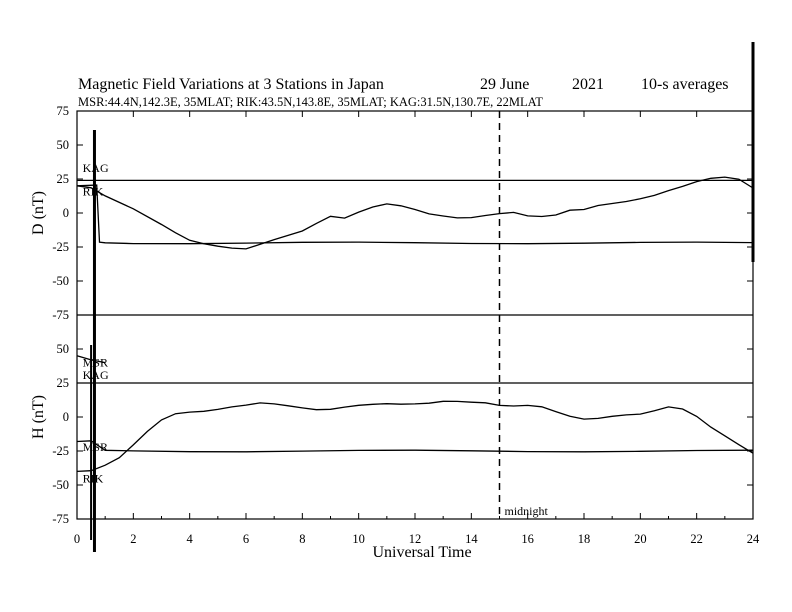 The width and height of the screenshot is (792, 612). I want to click on x-tick-label: 4, so click(190, 539).